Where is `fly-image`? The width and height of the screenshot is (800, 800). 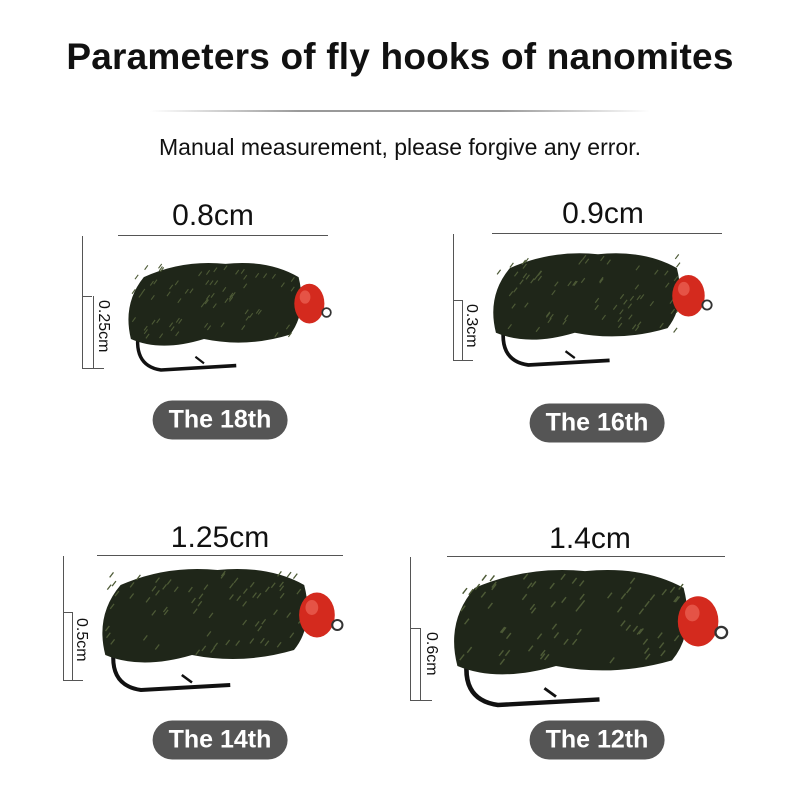 fly-image is located at coordinates (230, 317).